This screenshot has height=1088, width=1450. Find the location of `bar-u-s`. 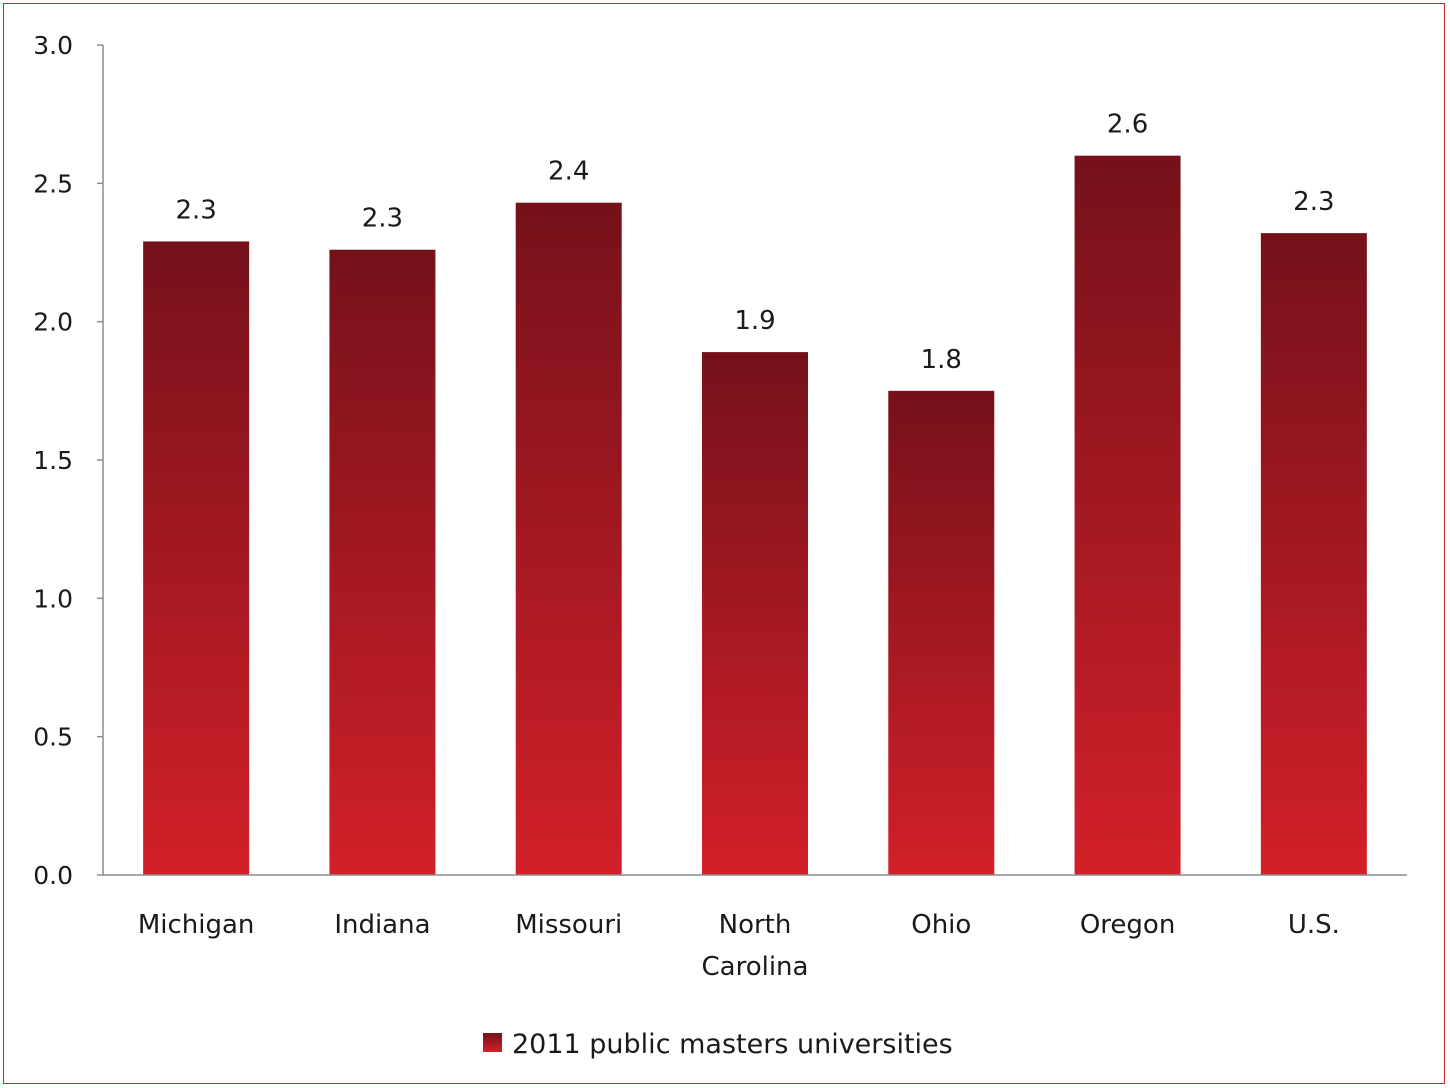

bar-u-s is located at coordinates (1313, 554).